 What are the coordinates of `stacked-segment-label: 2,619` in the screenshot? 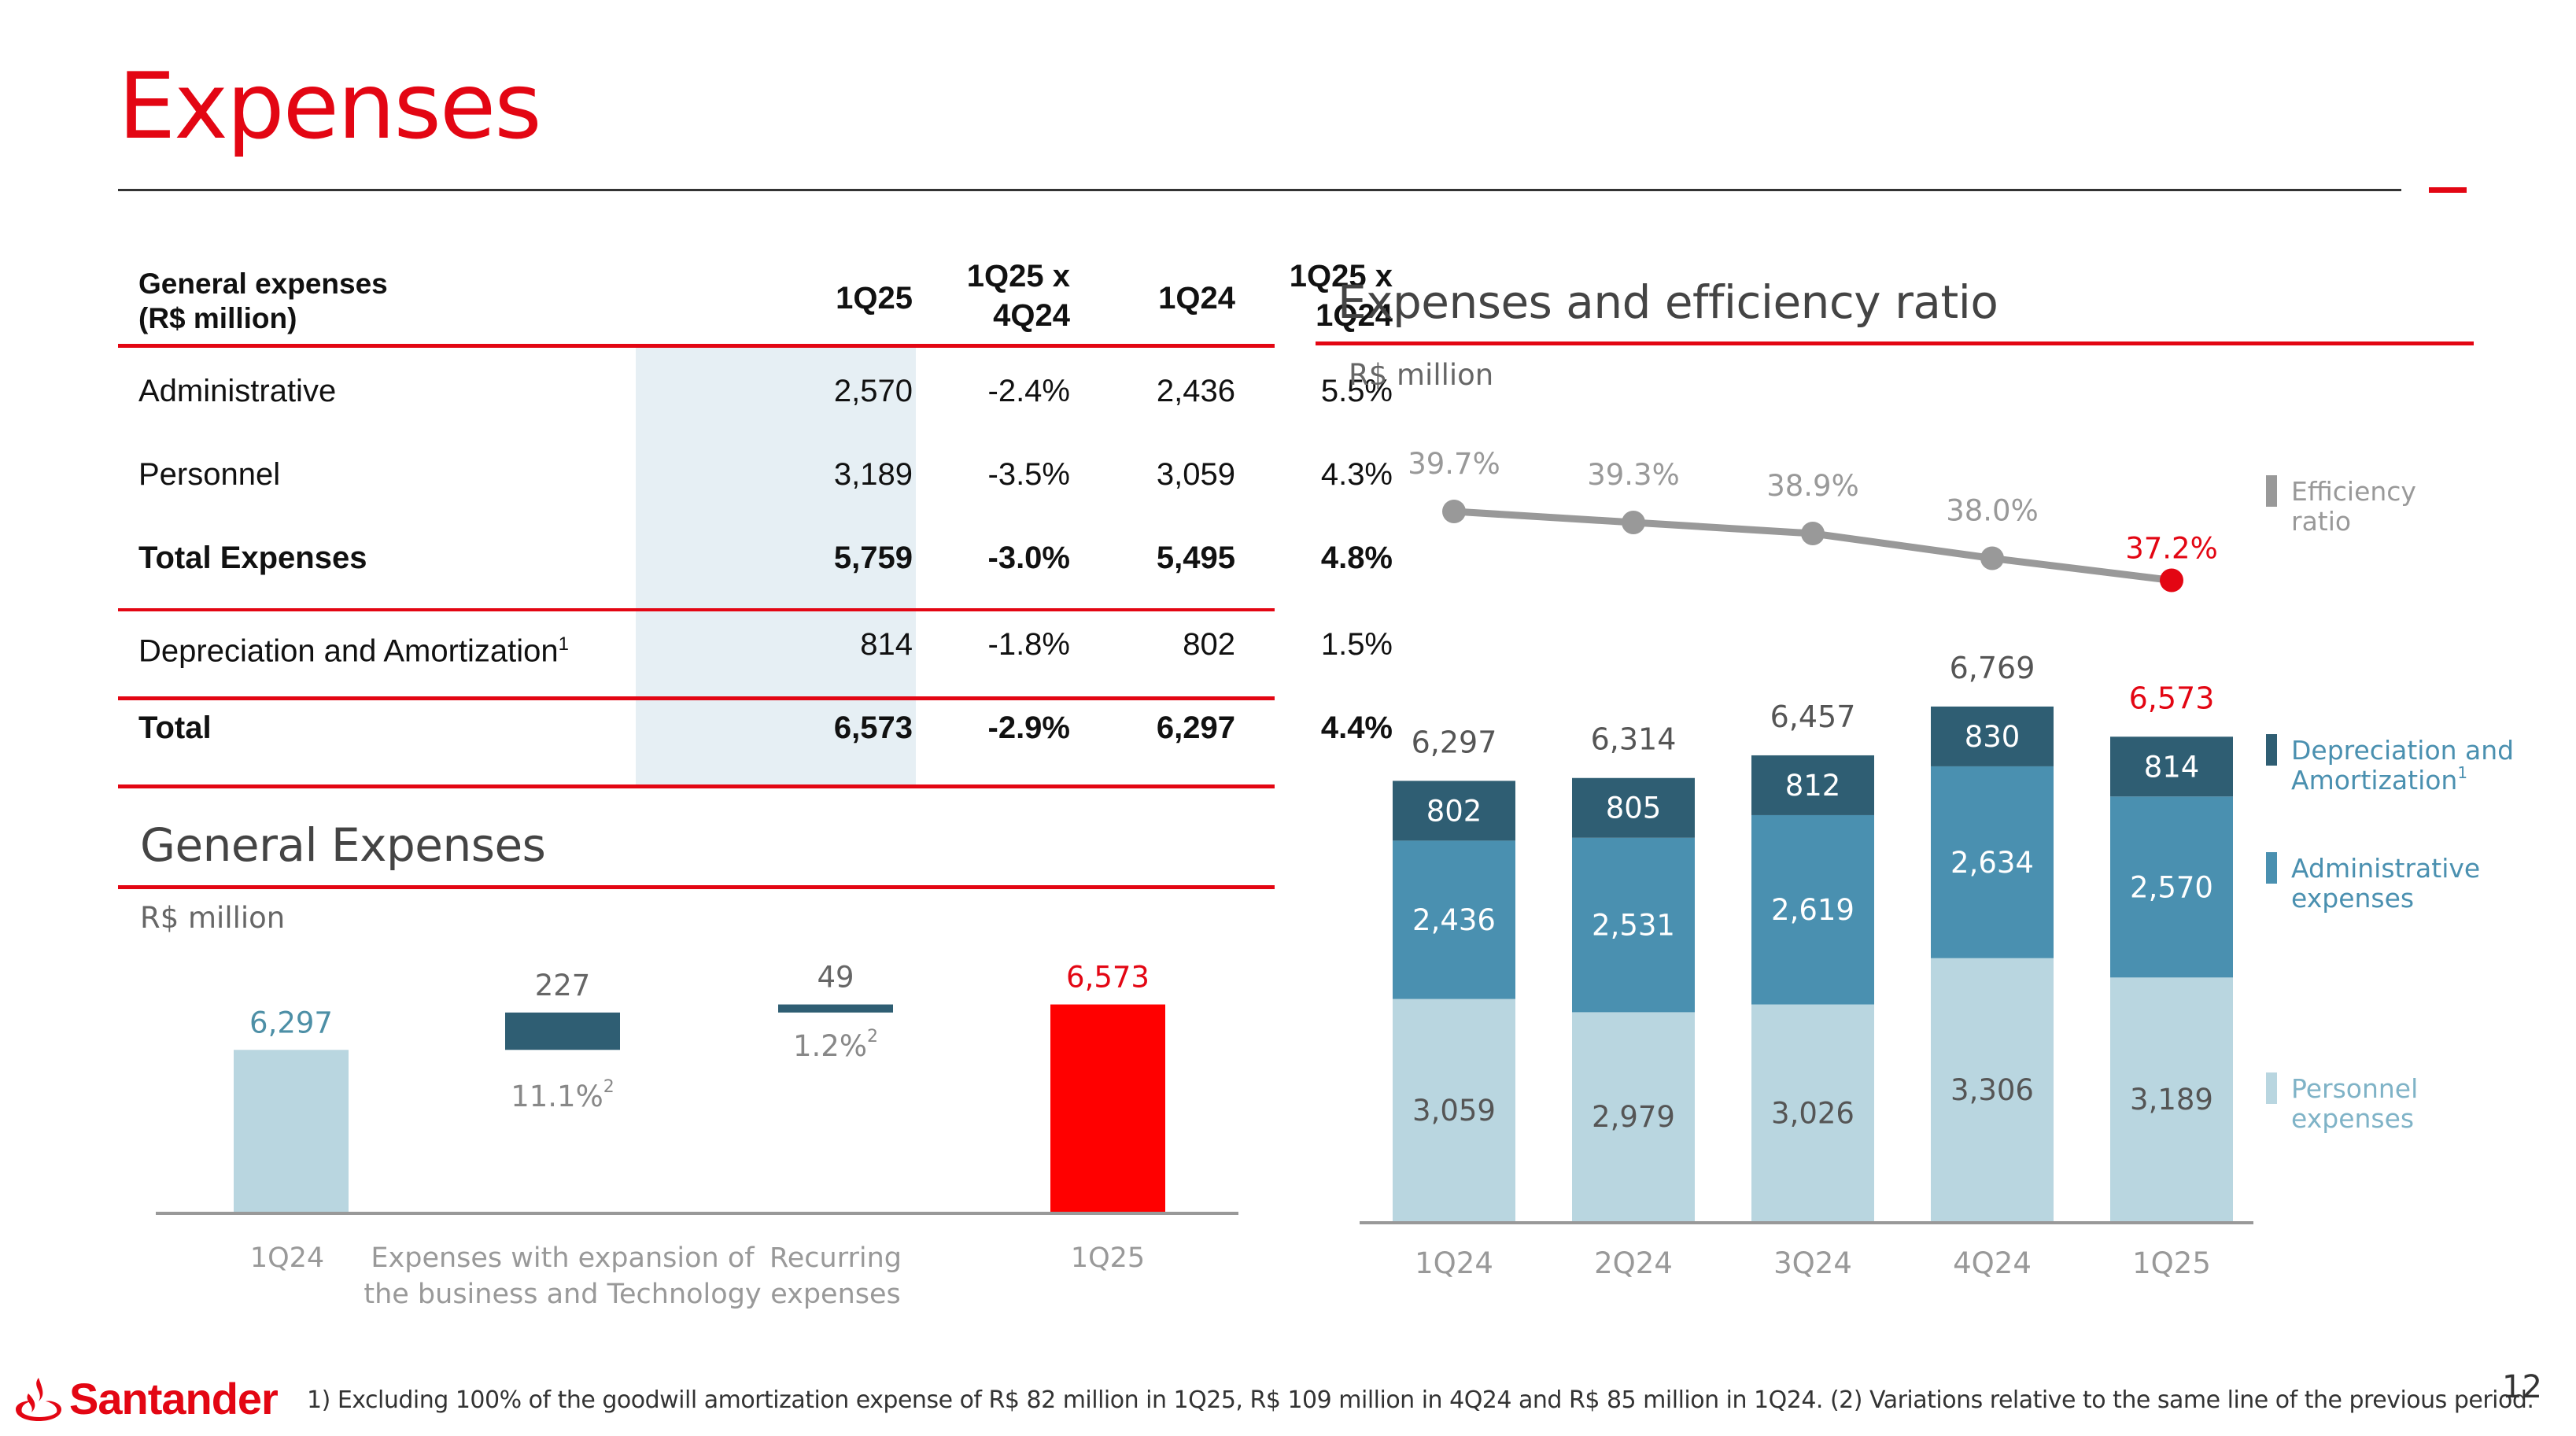 It's located at (1812, 910).